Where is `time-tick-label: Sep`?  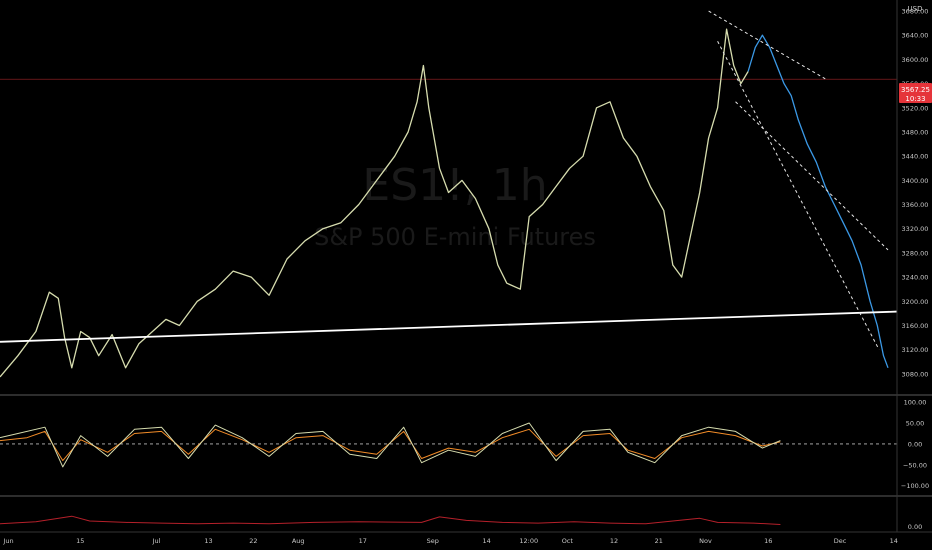
time-tick-label: Sep is located at coordinates (433, 541).